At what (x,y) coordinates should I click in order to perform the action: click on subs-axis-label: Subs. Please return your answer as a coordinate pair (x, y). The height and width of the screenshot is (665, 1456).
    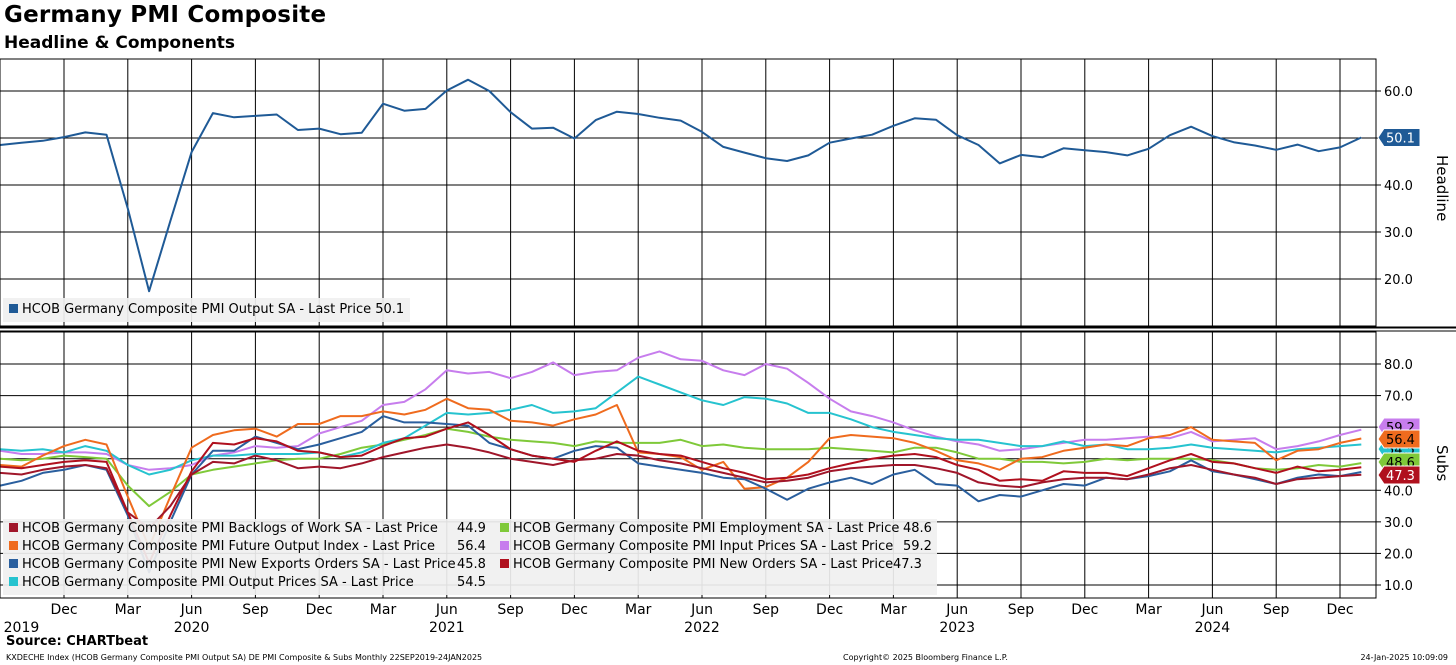
    Looking at the image, I should click on (1442, 463).